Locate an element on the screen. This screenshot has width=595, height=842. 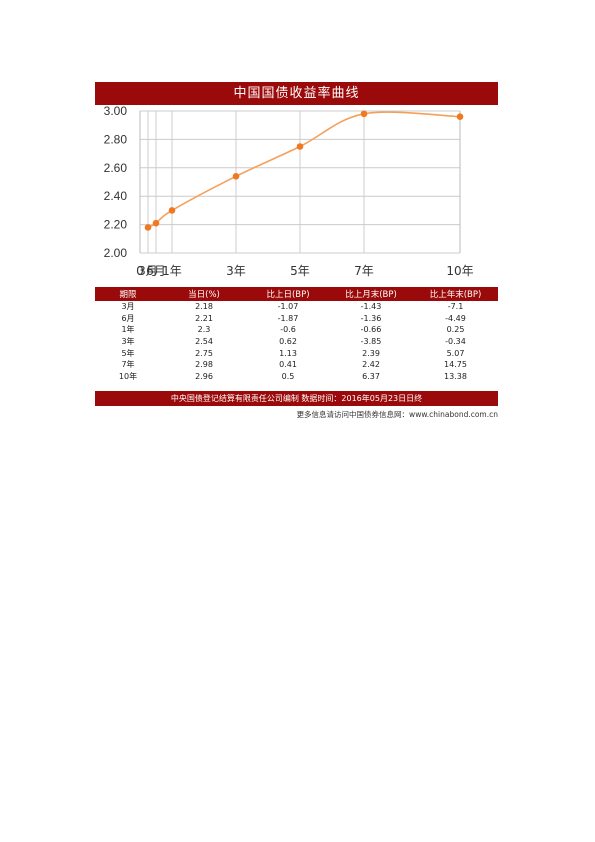
col-header-vs-year-end: 比上年末(BP) is located at coordinates (455, 294).